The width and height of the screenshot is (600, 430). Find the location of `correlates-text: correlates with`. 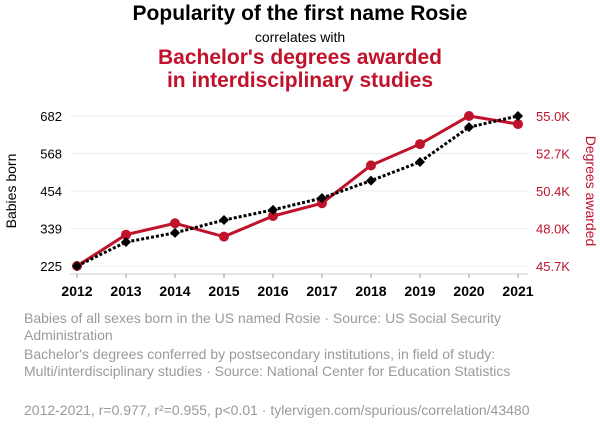

correlates-text: correlates with is located at coordinates (300, 37).